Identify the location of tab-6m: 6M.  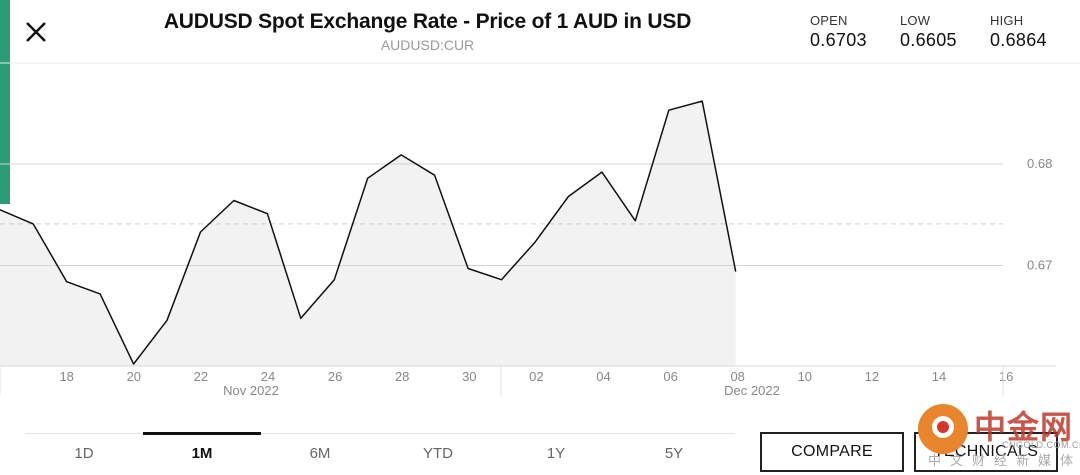
(320, 453).